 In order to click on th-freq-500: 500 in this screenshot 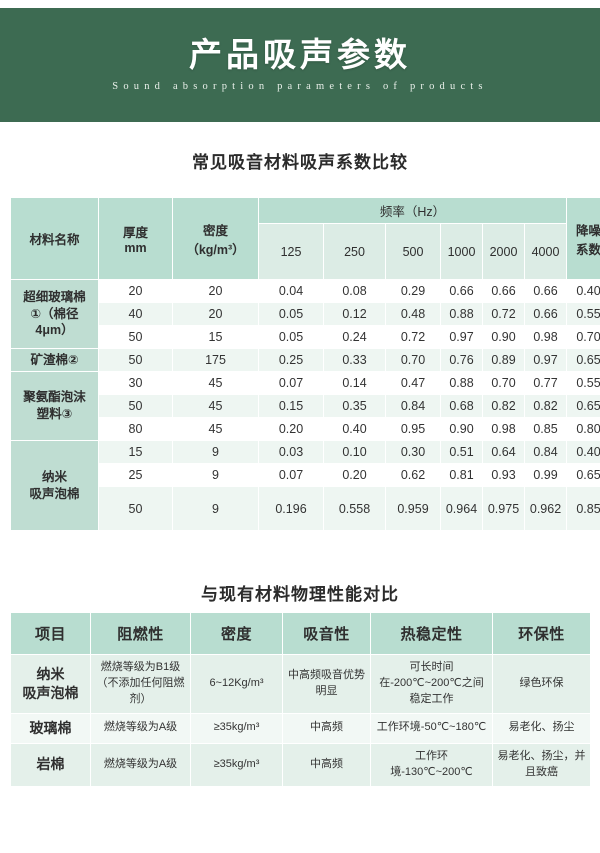, I will do `click(413, 251)`.